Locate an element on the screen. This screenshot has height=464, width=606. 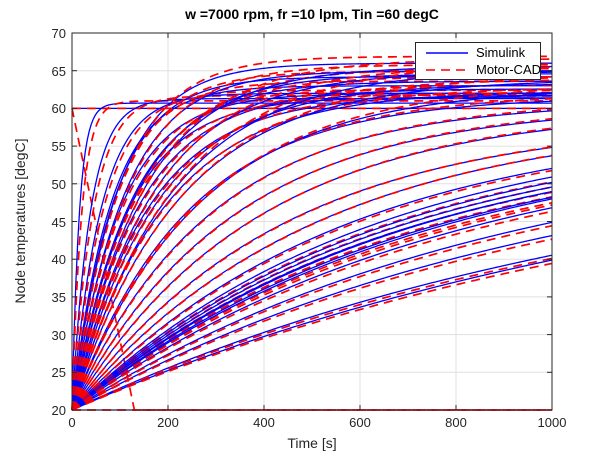
y-tick-label: 70 is located at coordinates (58, 33).